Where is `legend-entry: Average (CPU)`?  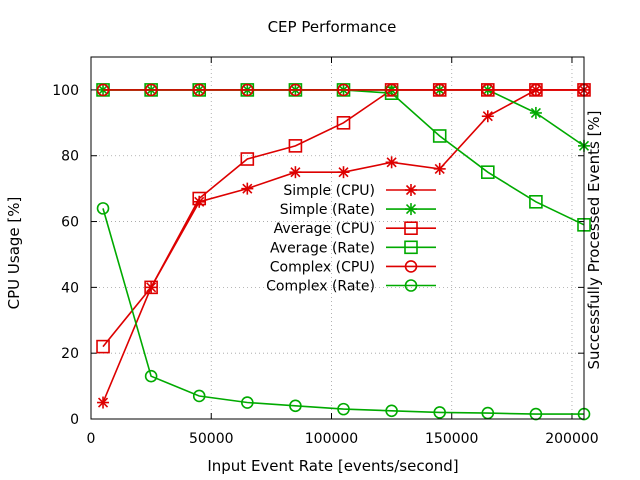
legend-entry: Average (CPU) is located at coordinates (355, 229).